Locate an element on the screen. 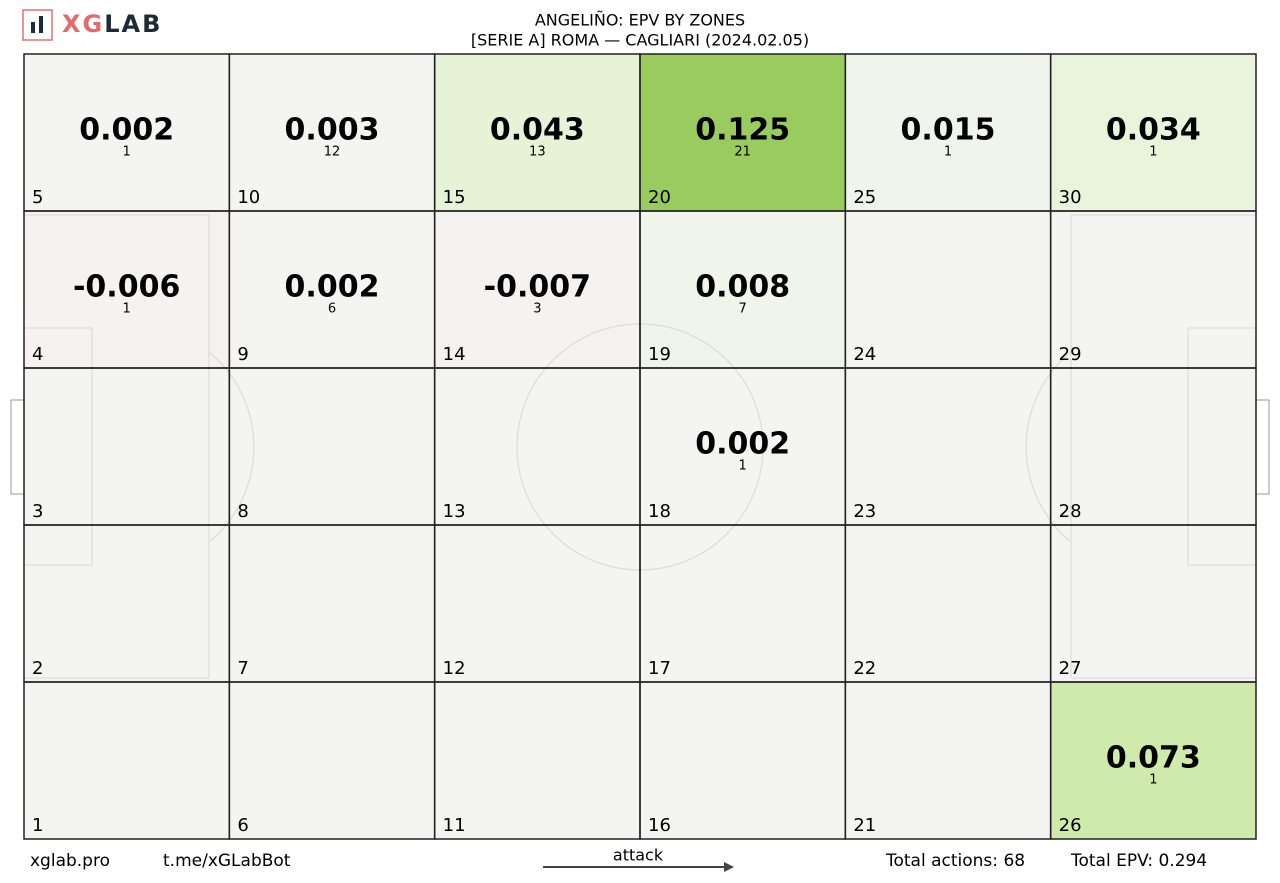  zone-number: 15 is located at coordinates (454, 197).